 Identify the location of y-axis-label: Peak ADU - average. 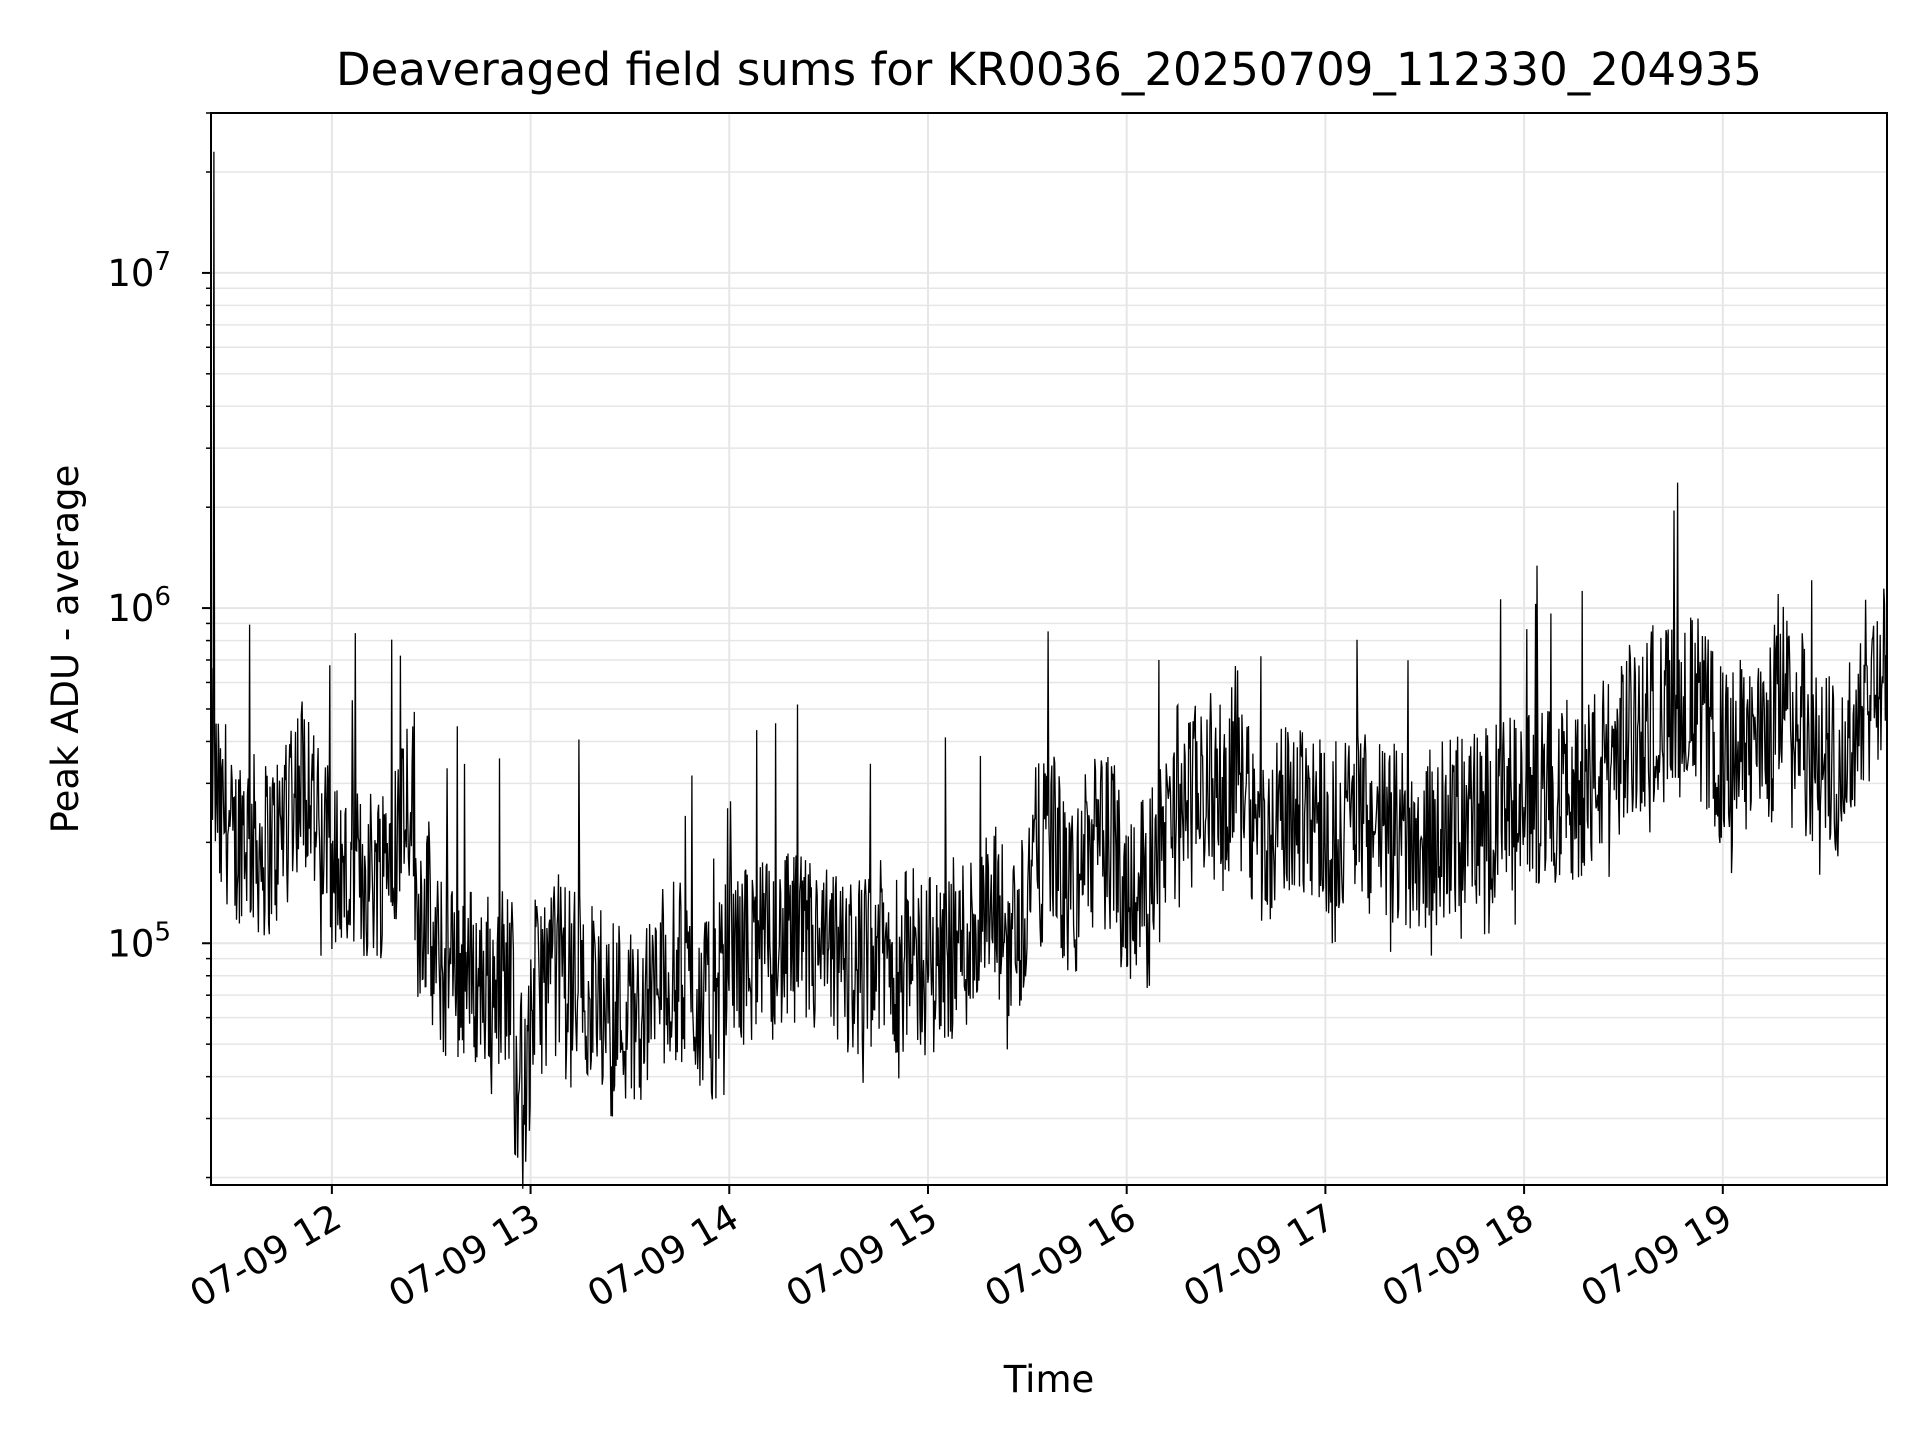
(65, 649).